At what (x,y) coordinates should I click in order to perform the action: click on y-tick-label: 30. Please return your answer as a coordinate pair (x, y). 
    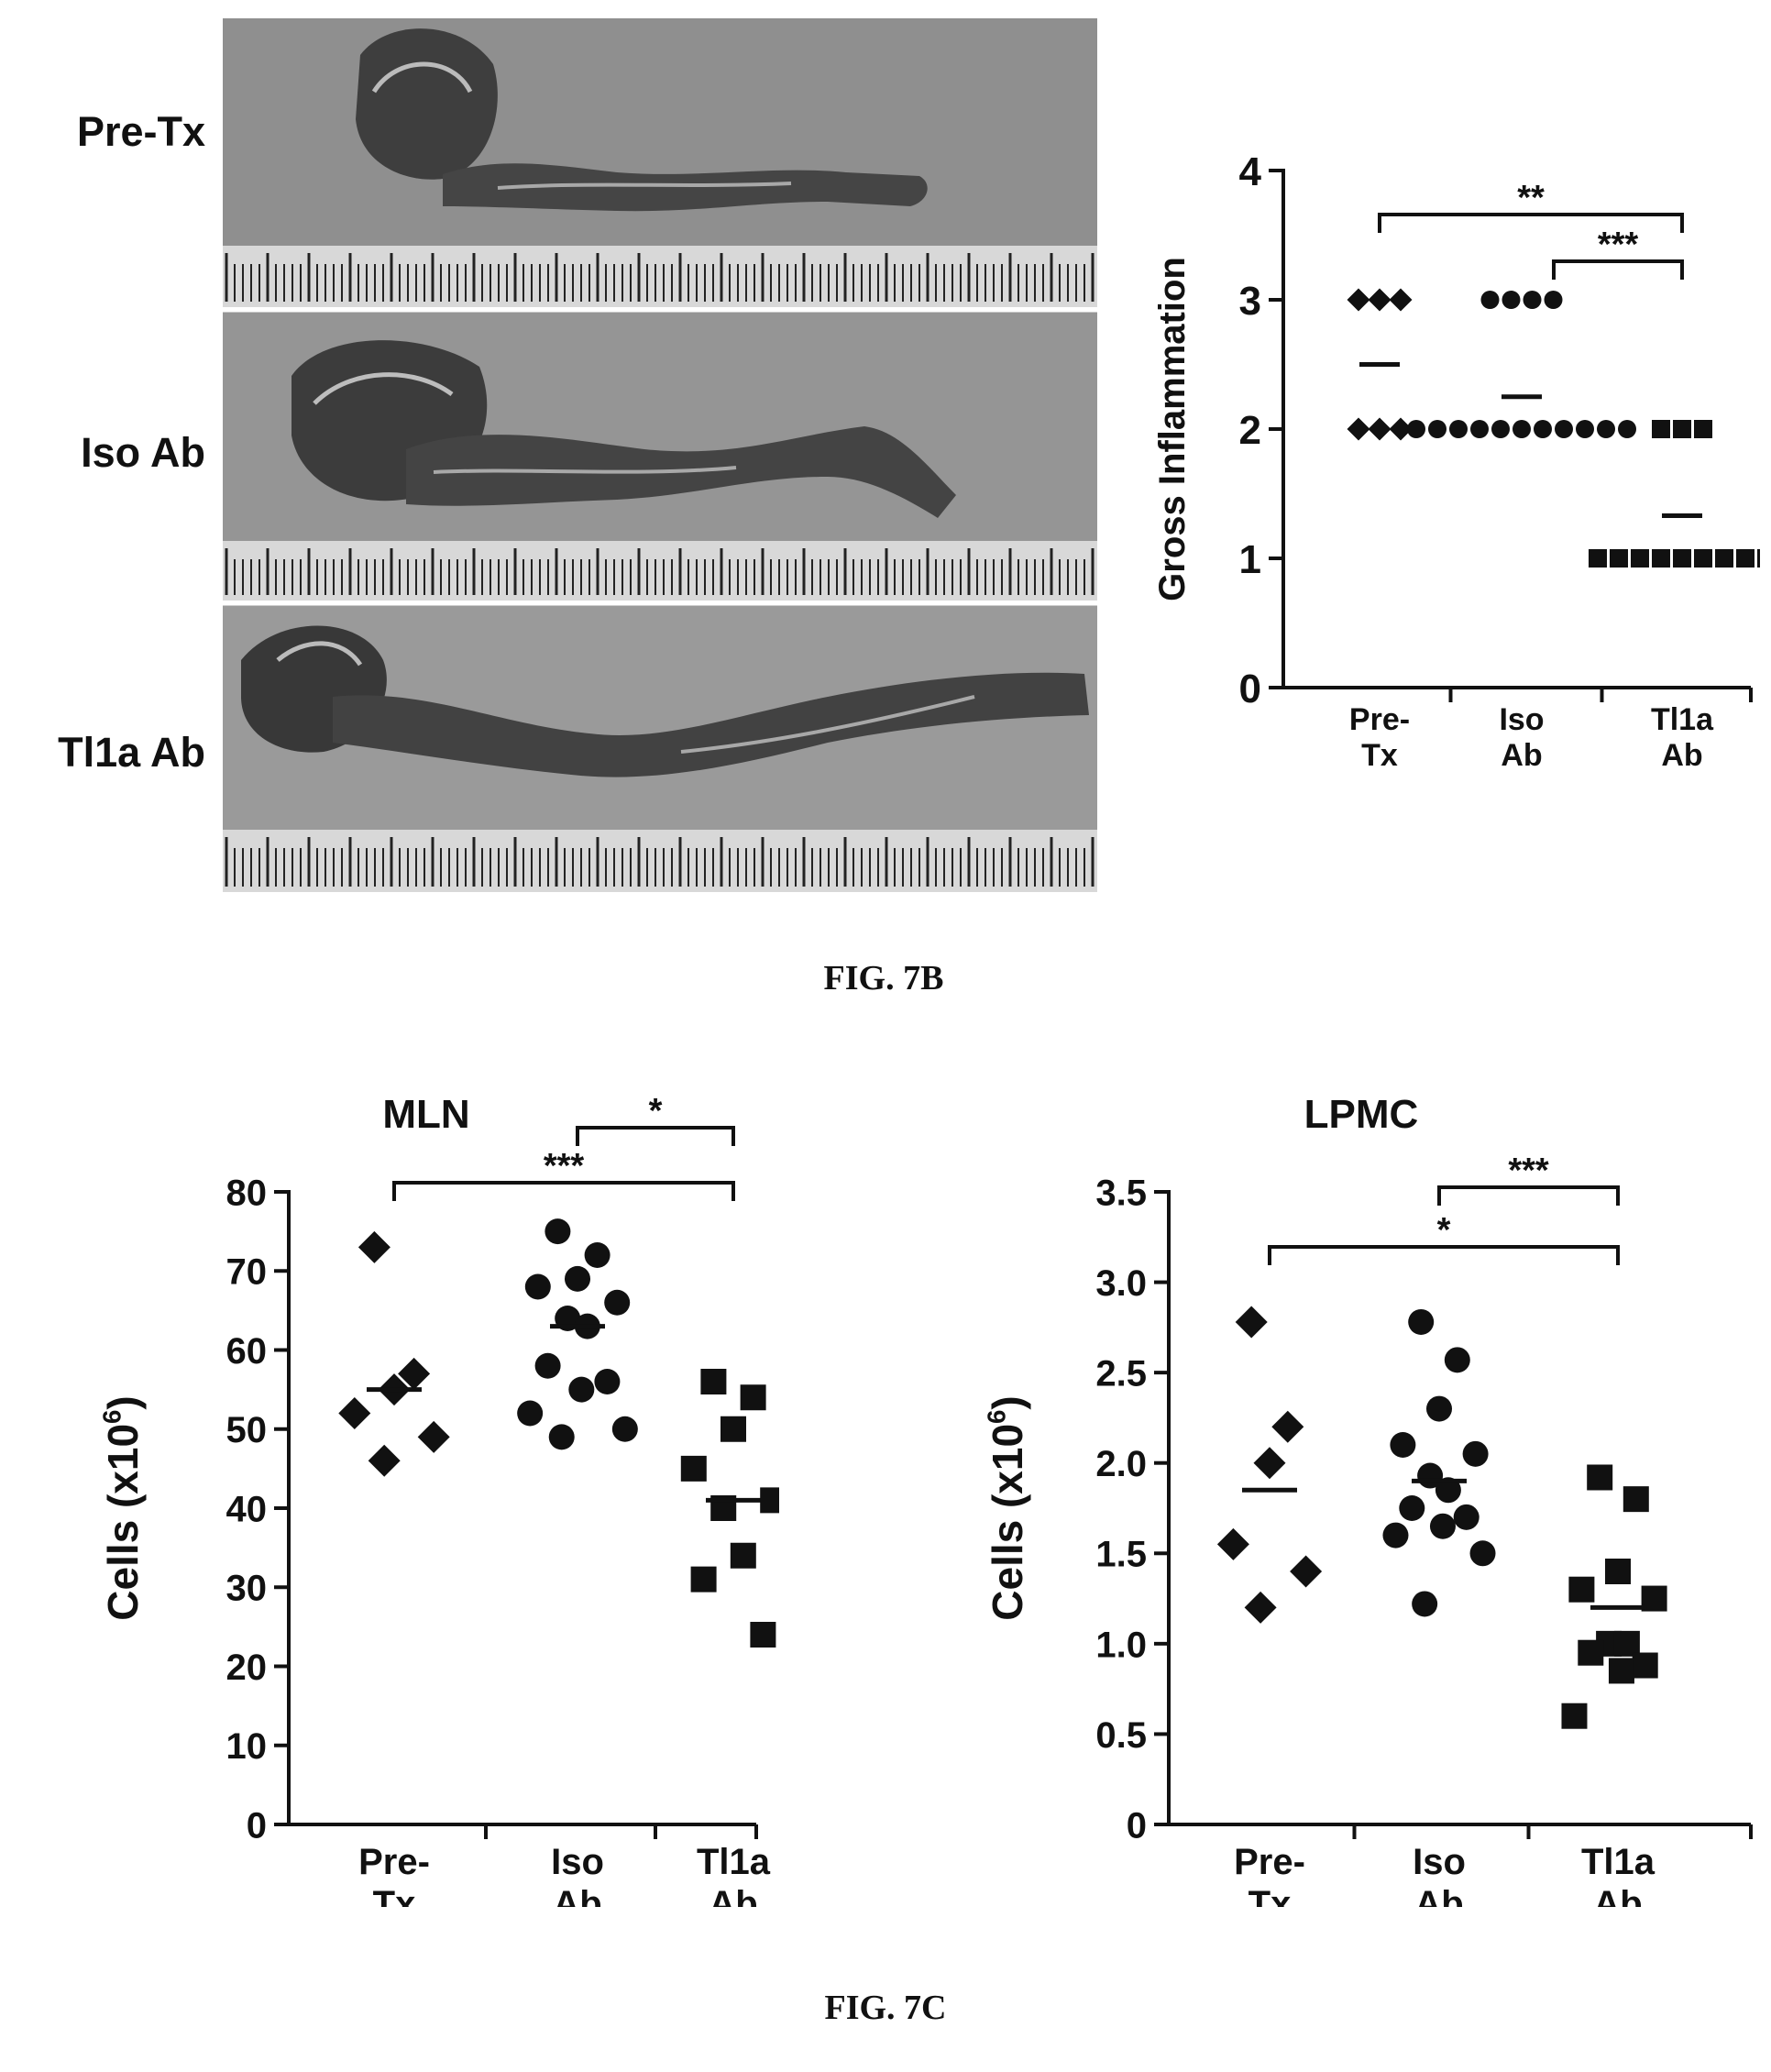
    Looking at the image, I should click on (247, 1589).